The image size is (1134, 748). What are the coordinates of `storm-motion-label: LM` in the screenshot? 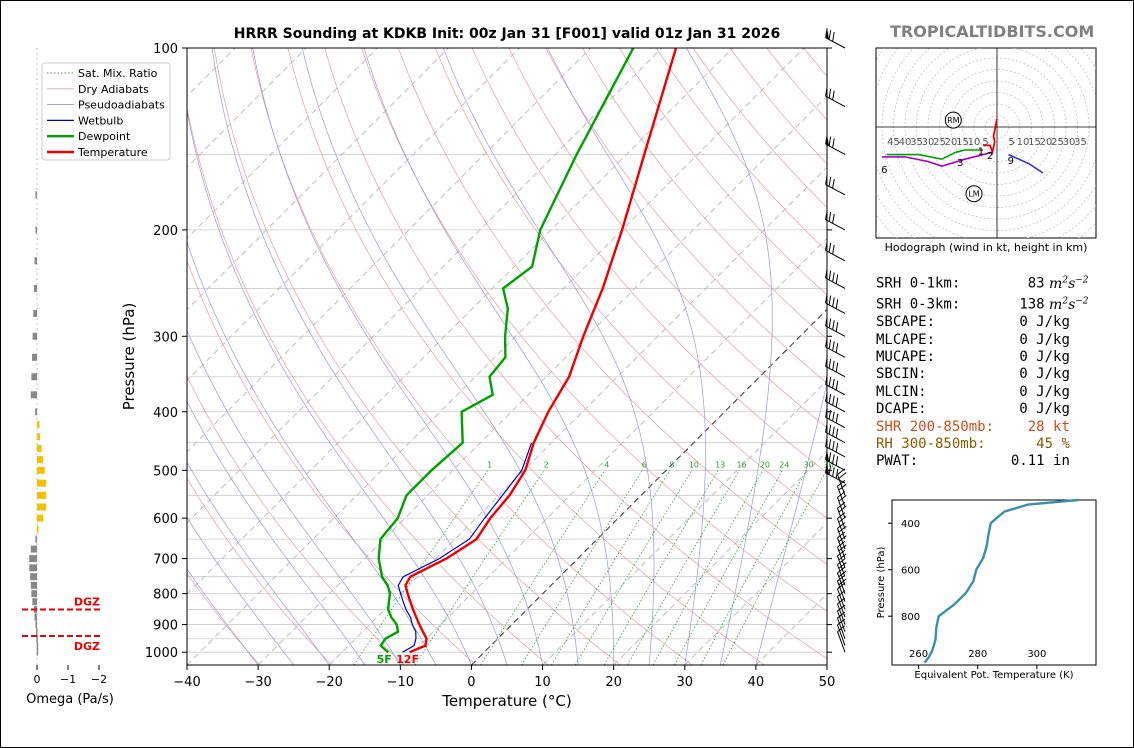 It's located at (973, 194).